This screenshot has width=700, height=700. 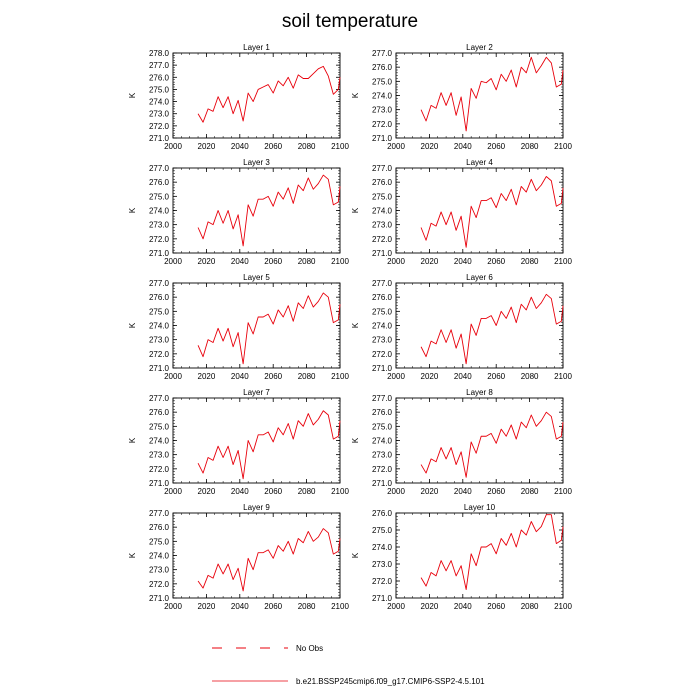 I want to click on panel-title: Layer 3, so click(x=256, y=162).